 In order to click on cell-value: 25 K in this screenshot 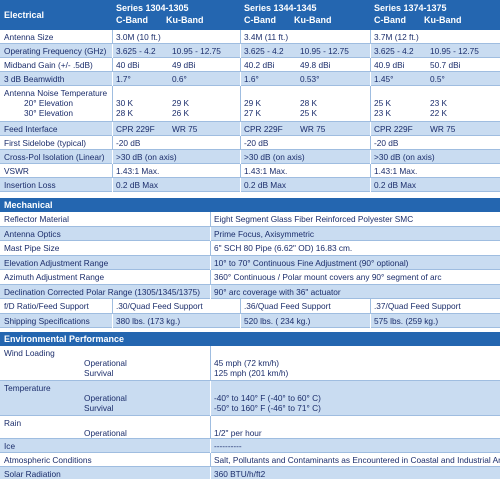, I will do `click(309, 113)`.